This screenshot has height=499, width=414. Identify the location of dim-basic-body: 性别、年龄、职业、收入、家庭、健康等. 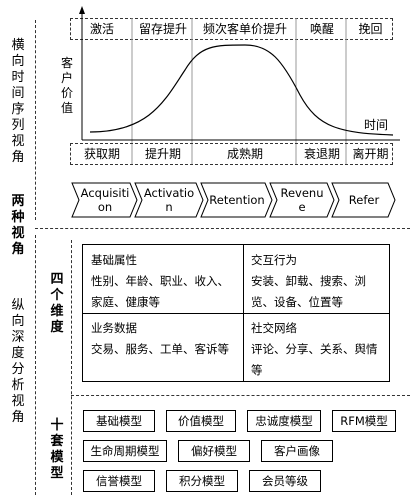
(160, 291).